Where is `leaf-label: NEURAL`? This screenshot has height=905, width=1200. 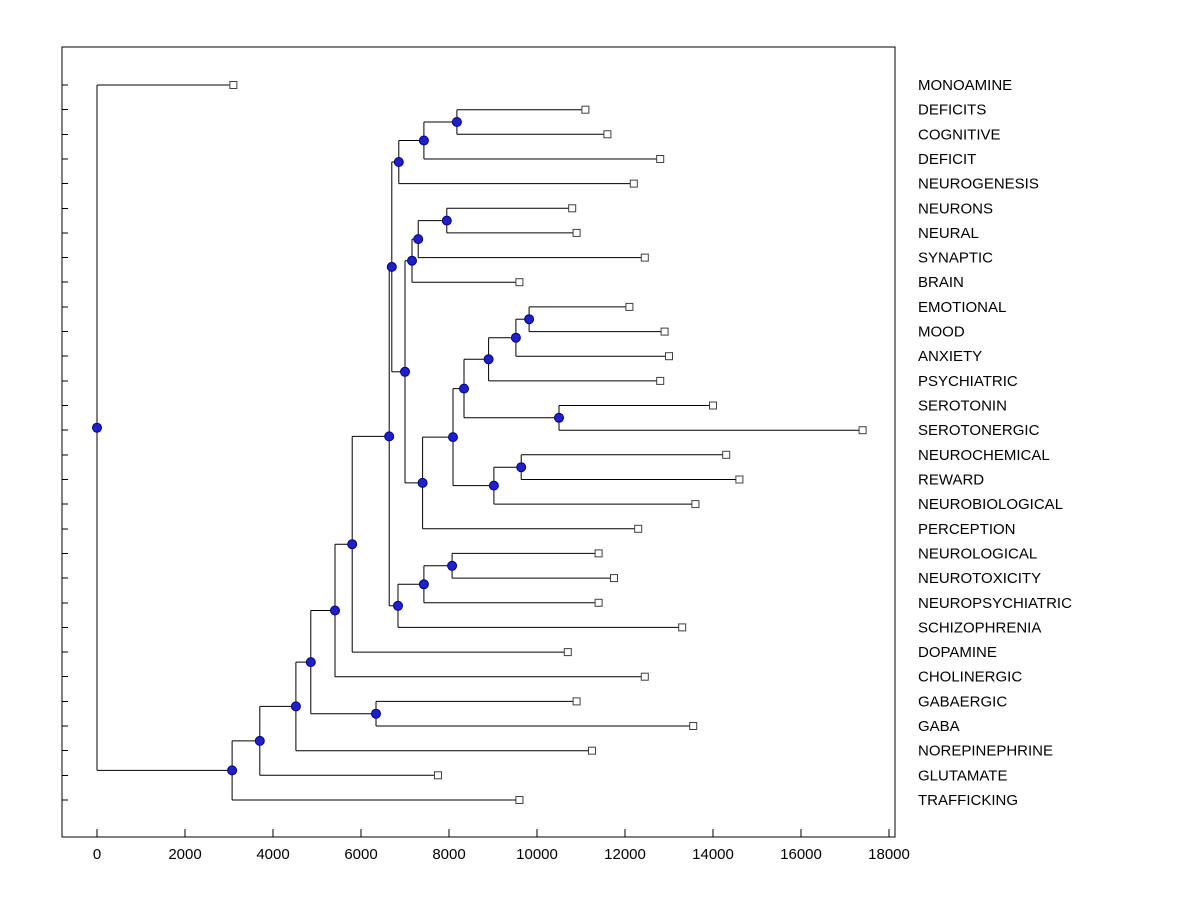 leaf-label: NEURAL is located at coordinates (948, 233).